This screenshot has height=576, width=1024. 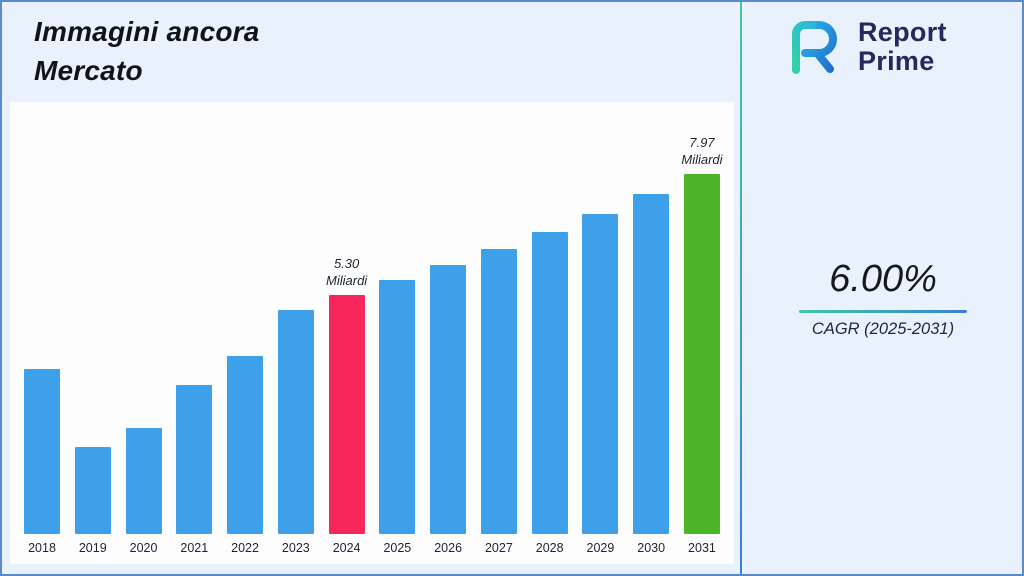 I want to click on bar-2024, so click(x=346, y=414).